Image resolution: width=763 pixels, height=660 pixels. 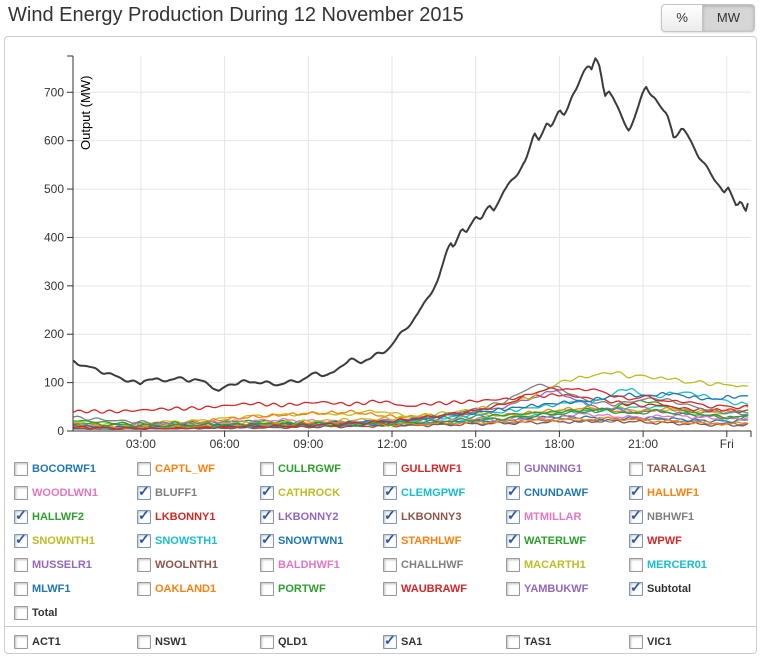 I want to click on series-line-waterlwf, so click(x=411, y=417).